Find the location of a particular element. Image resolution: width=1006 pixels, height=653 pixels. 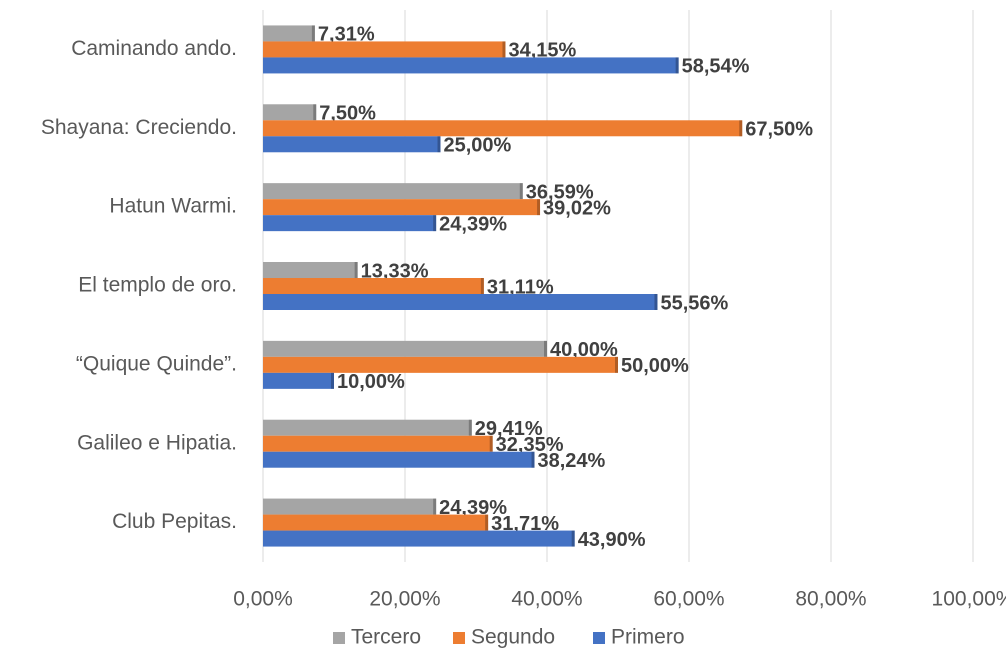

data-label: 39,02% is located at coordinates (577, 208).